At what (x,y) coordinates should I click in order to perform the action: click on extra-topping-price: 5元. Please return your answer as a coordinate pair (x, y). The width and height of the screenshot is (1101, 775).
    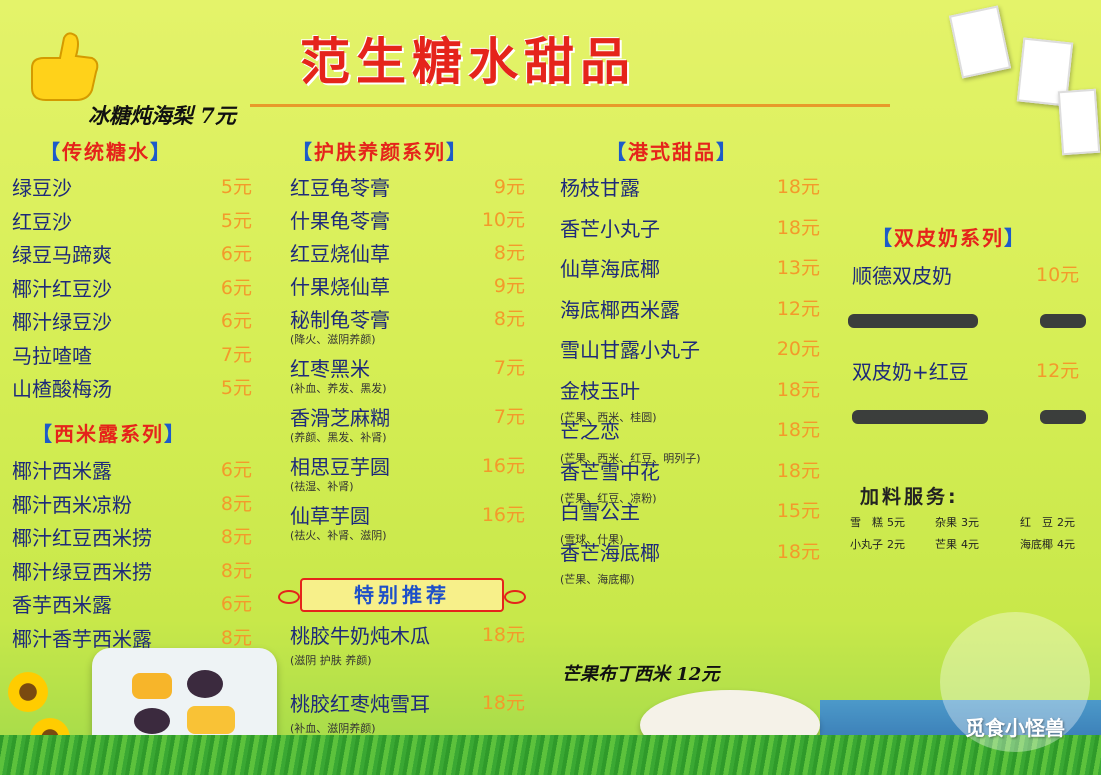
    Looking at the image, I should click on (896, 522).